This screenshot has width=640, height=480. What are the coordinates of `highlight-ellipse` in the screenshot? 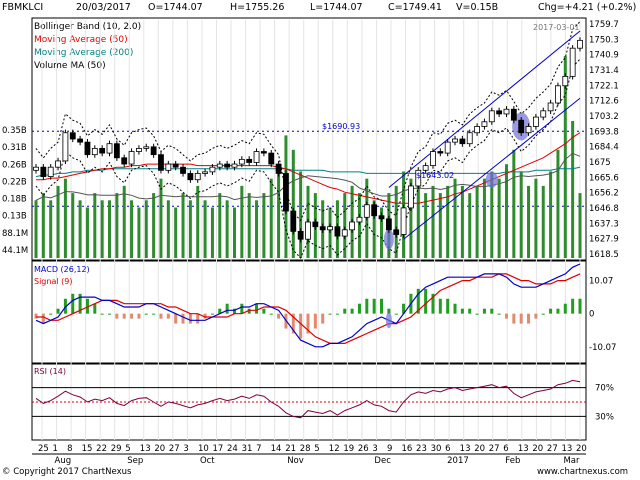 It's located at (491, 179).